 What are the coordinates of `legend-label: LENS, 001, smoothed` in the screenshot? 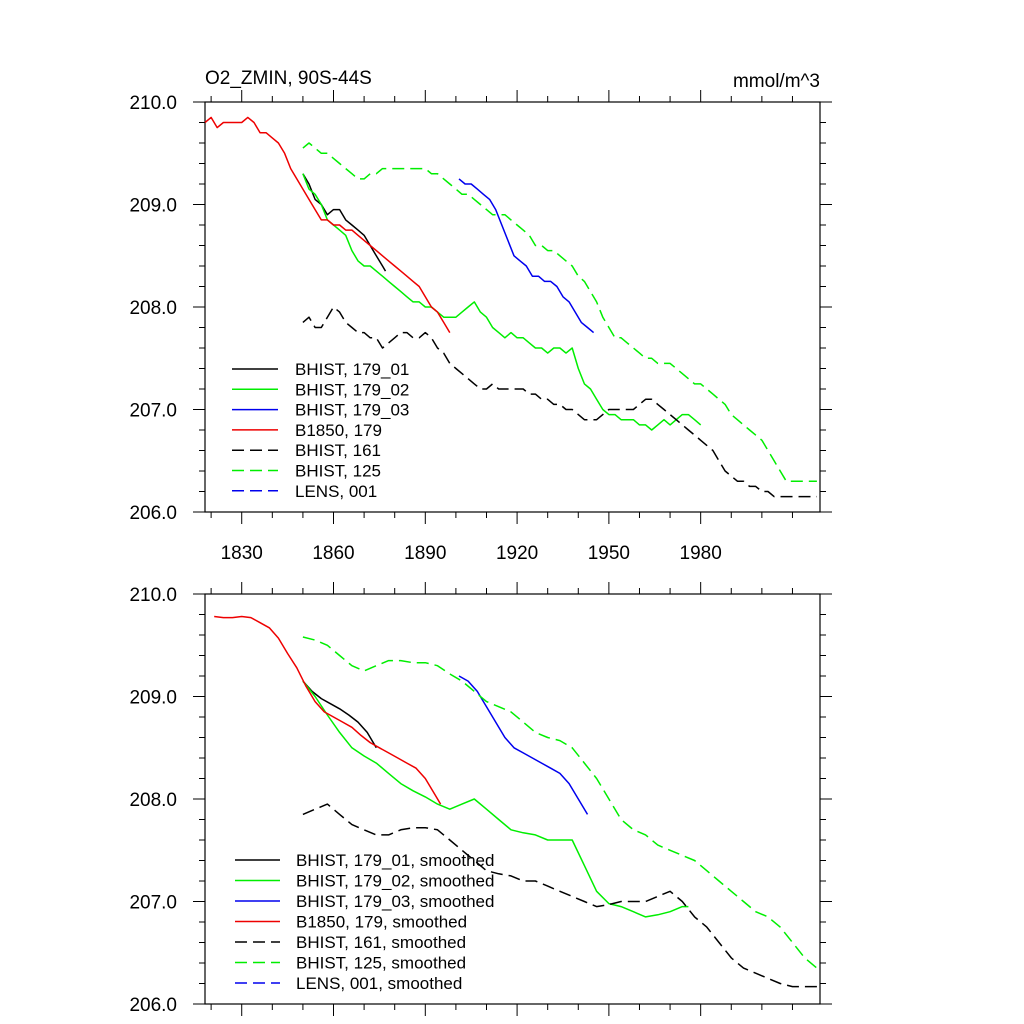 It's located at (379, 983).